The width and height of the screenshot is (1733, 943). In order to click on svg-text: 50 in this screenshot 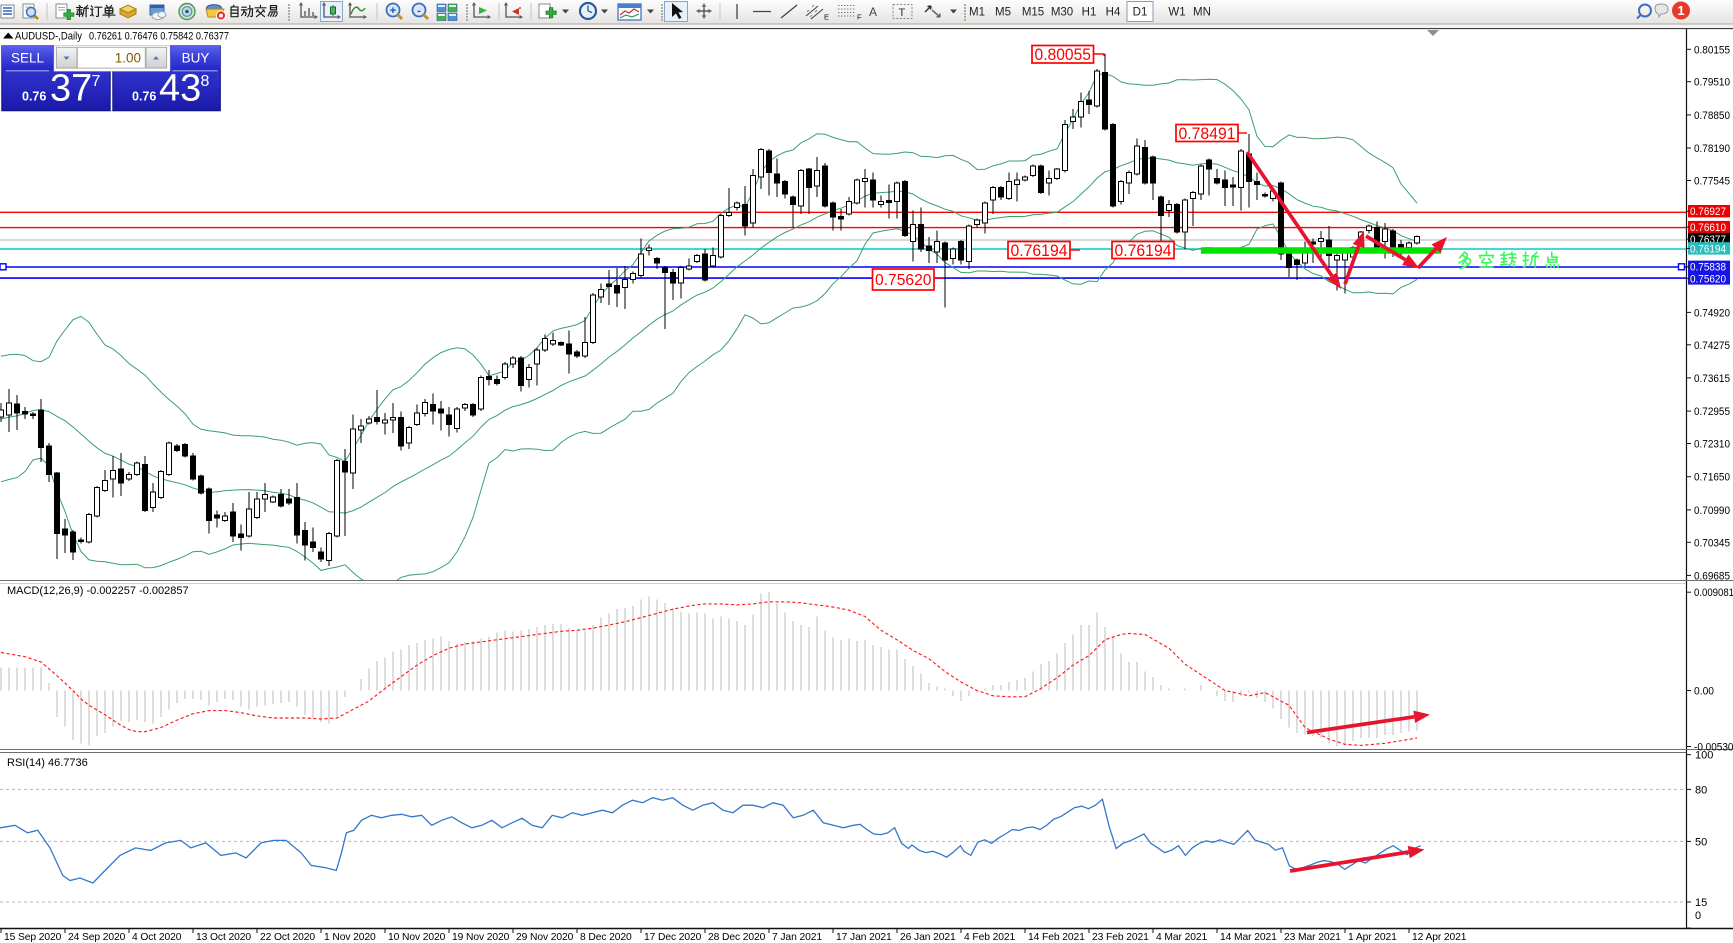, I will do `click(1701, 842)`.